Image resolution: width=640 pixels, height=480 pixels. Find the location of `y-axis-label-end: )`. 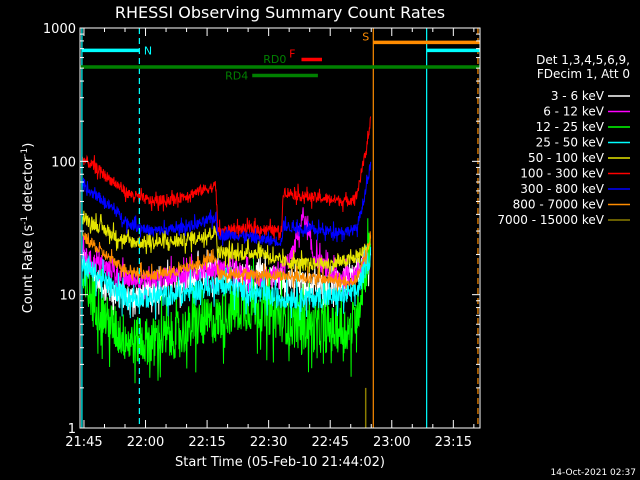

y-axis-label-end: ) is located at coordinates (28, 145).